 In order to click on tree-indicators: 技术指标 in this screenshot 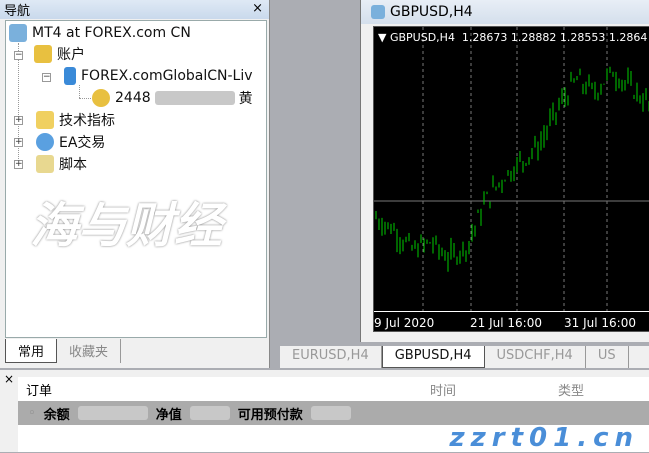, I will do `click(75, 120)`.